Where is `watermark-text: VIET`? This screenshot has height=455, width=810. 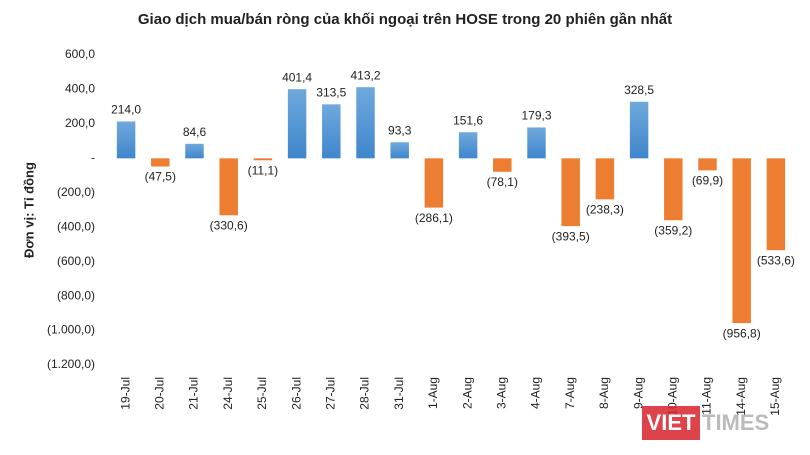 watermark-text: VIET is located at coordinates (671, 422).